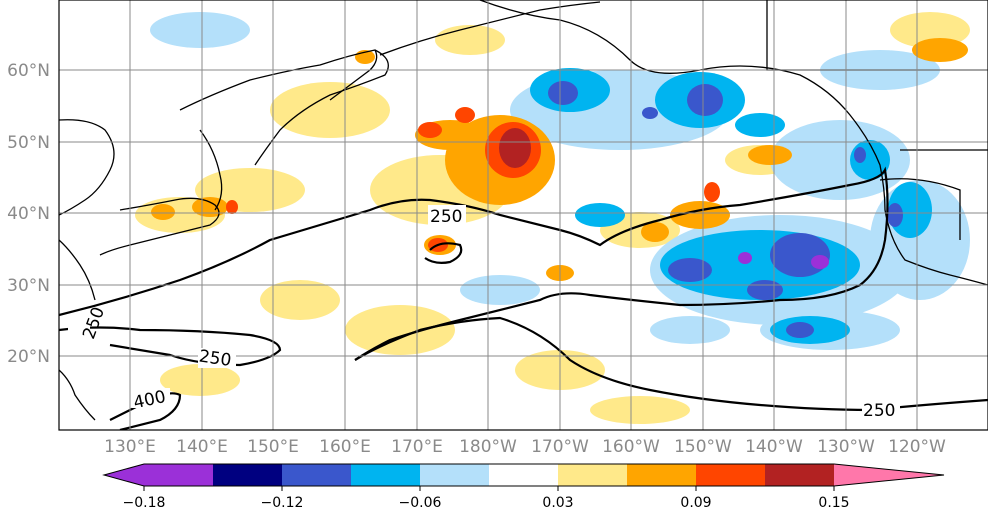 This screenshot has height=511, width=988. What do you see at coordinates (774, 447) in the screenshot?
I see `lon-label-140w: 140°W` at bounding box center [774, 447].